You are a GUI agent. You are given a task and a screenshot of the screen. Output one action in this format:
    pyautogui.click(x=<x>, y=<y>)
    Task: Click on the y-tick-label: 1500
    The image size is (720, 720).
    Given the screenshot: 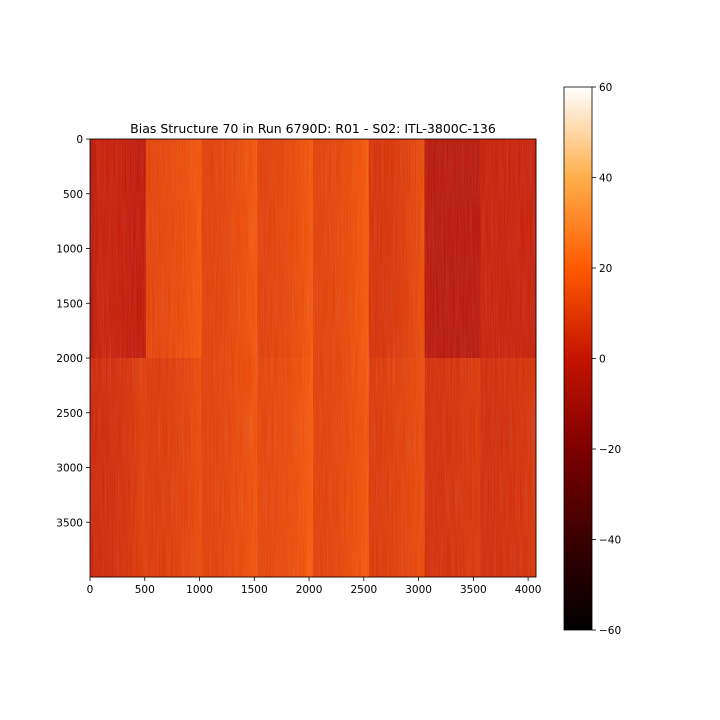 What is the action you would take?
    pyautogui.click(x=69, y=304)
    